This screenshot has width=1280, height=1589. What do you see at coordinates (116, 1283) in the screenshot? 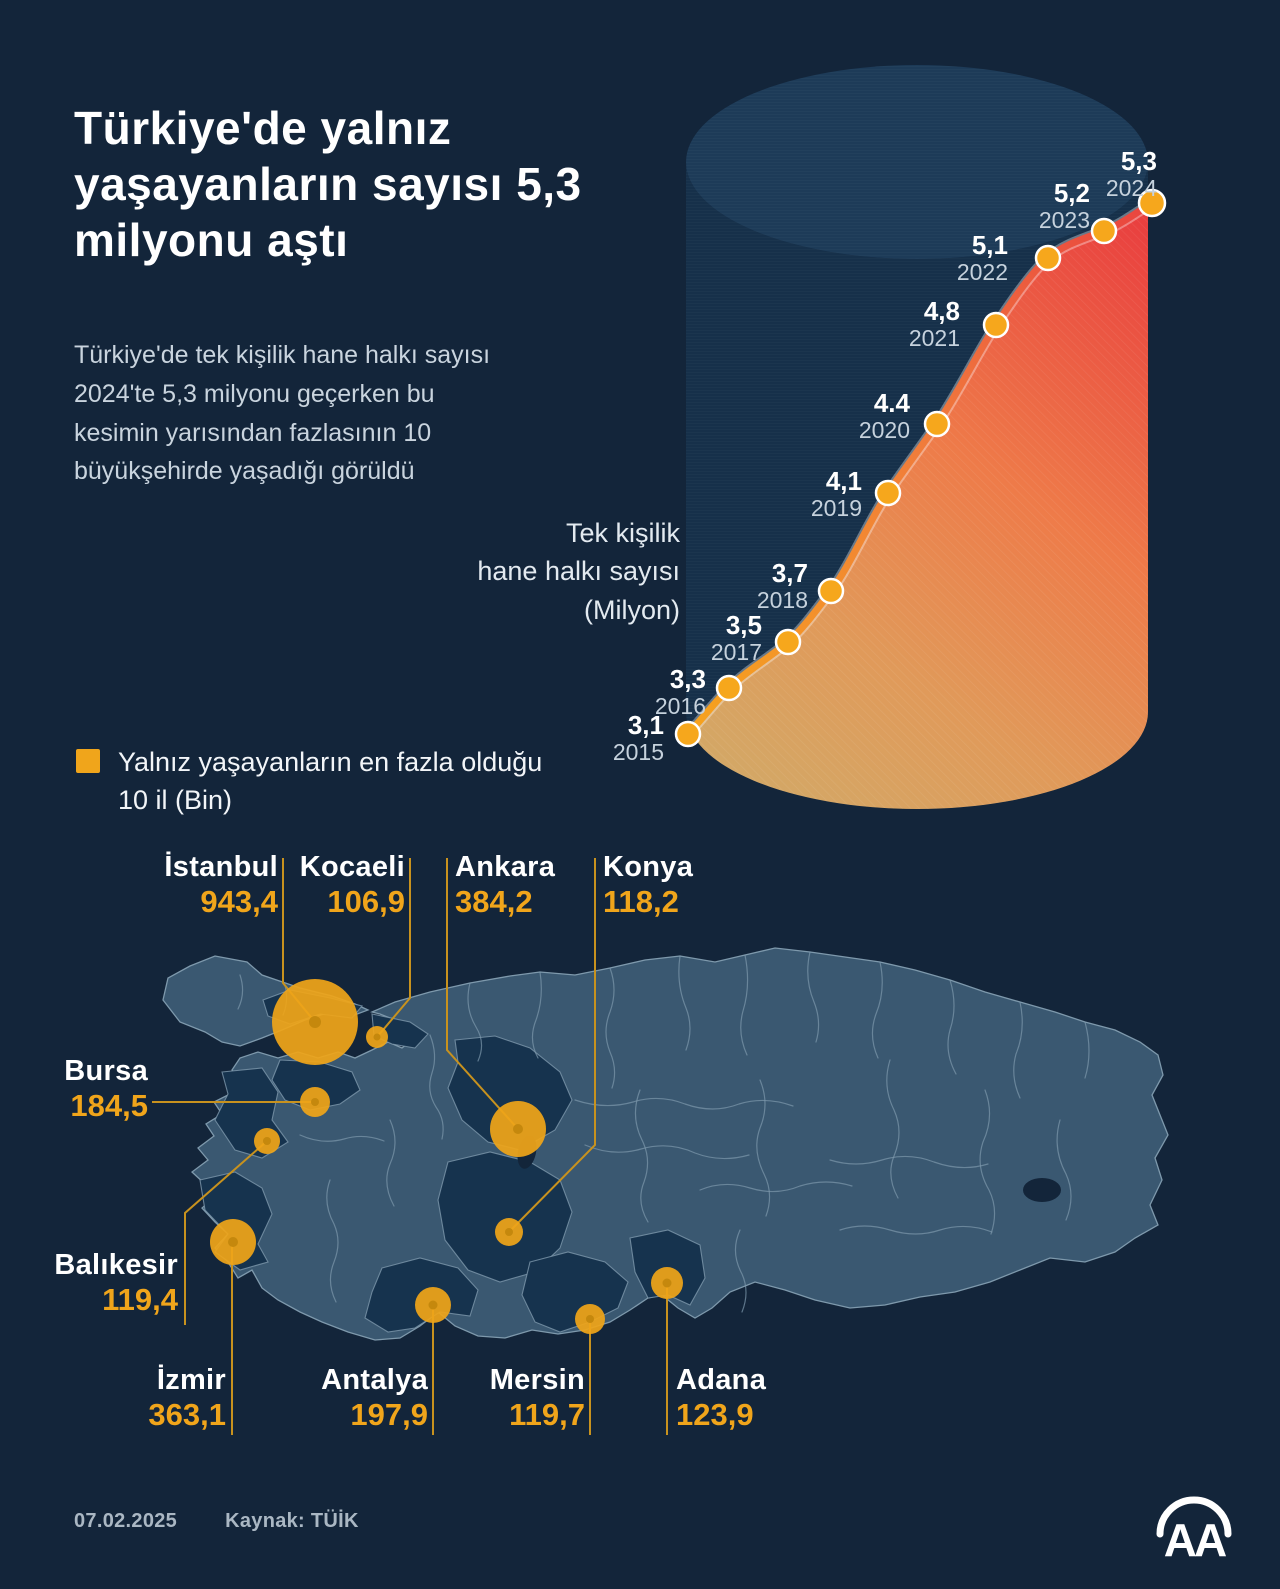
I see `city-label-balikesir: Balıkesir 119,4` at bounding box center [116, 1283].